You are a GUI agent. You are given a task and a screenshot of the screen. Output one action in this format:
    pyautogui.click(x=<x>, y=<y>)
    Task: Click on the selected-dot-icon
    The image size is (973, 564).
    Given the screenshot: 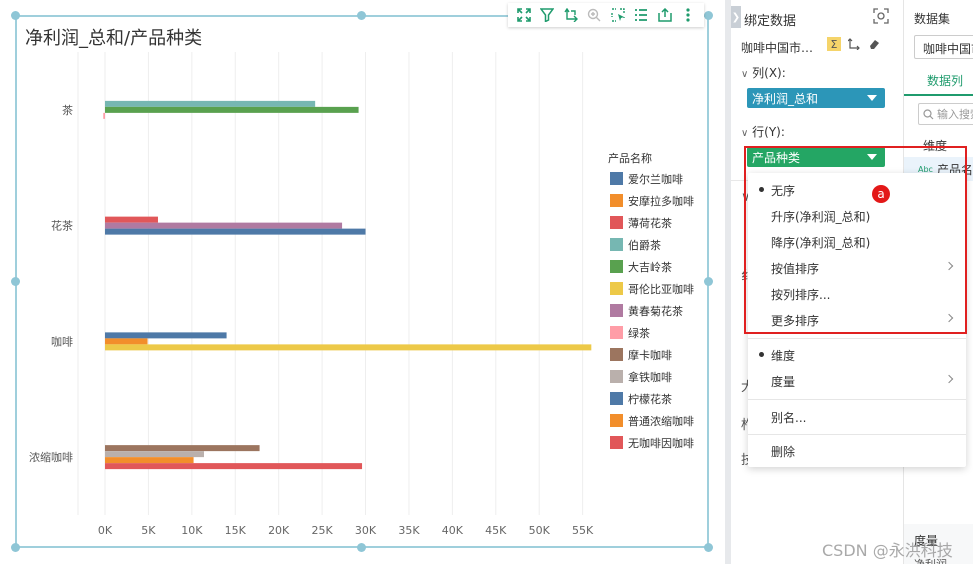 What is the action you would take?
    pyautogui.click(x=761, y=354)
    